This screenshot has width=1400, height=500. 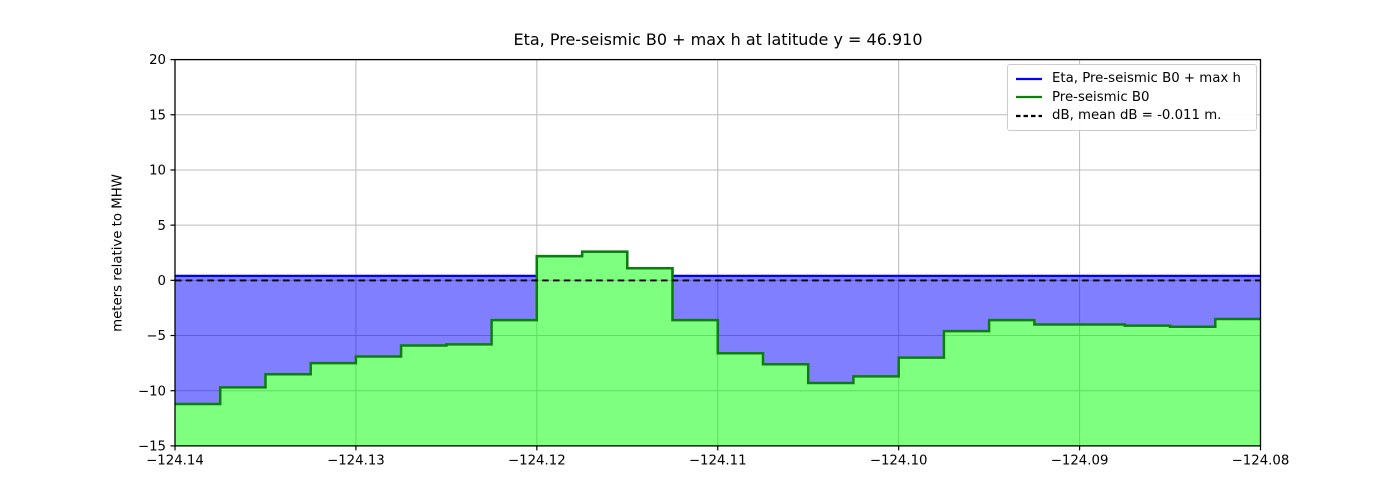 I want to click on eta-line-swatch-icon, so click(x=1029, y=79).